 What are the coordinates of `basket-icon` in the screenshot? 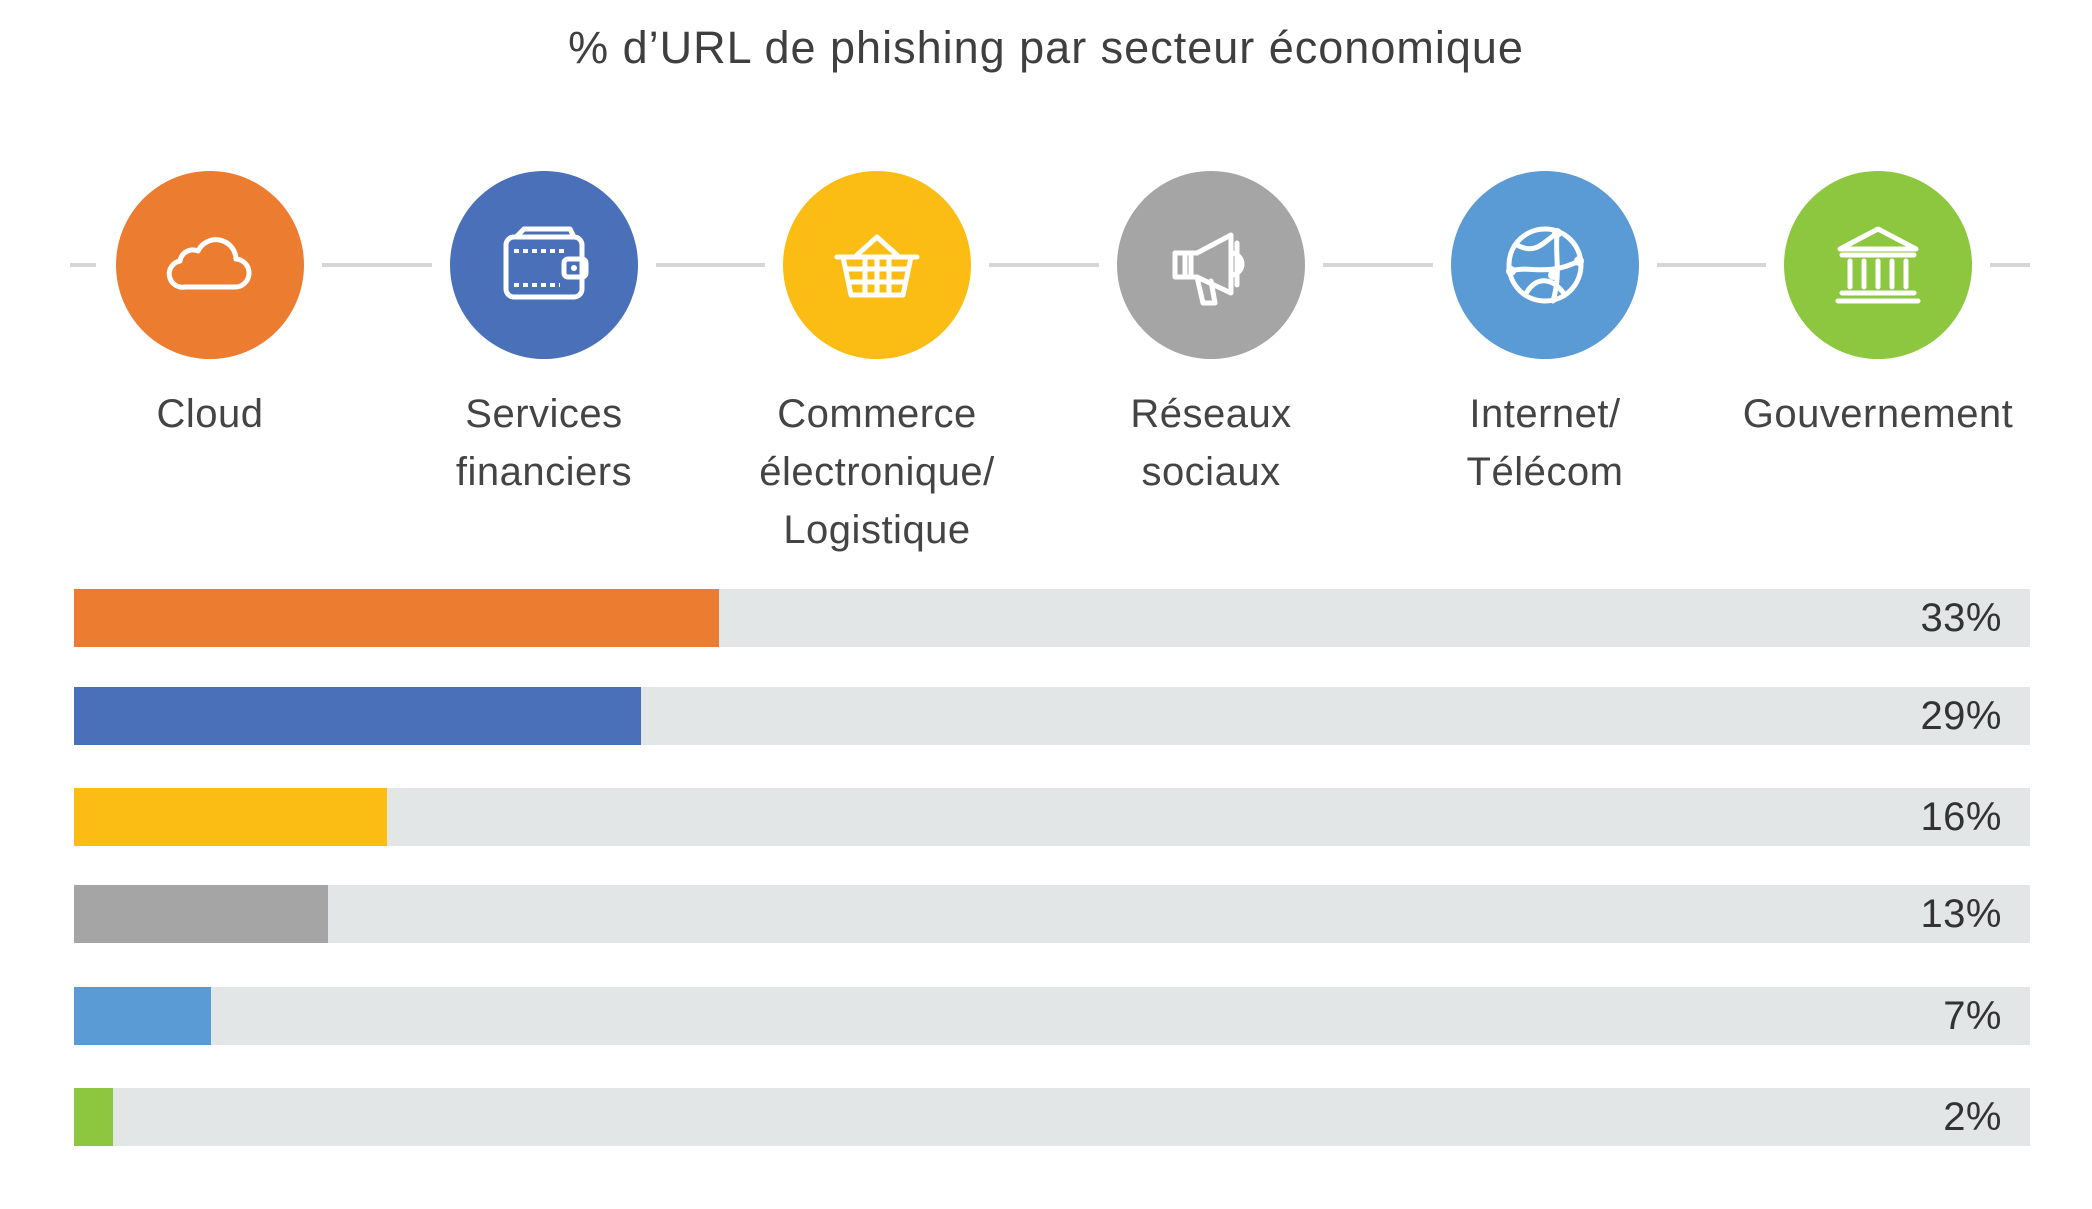 It's located at (877, 265).